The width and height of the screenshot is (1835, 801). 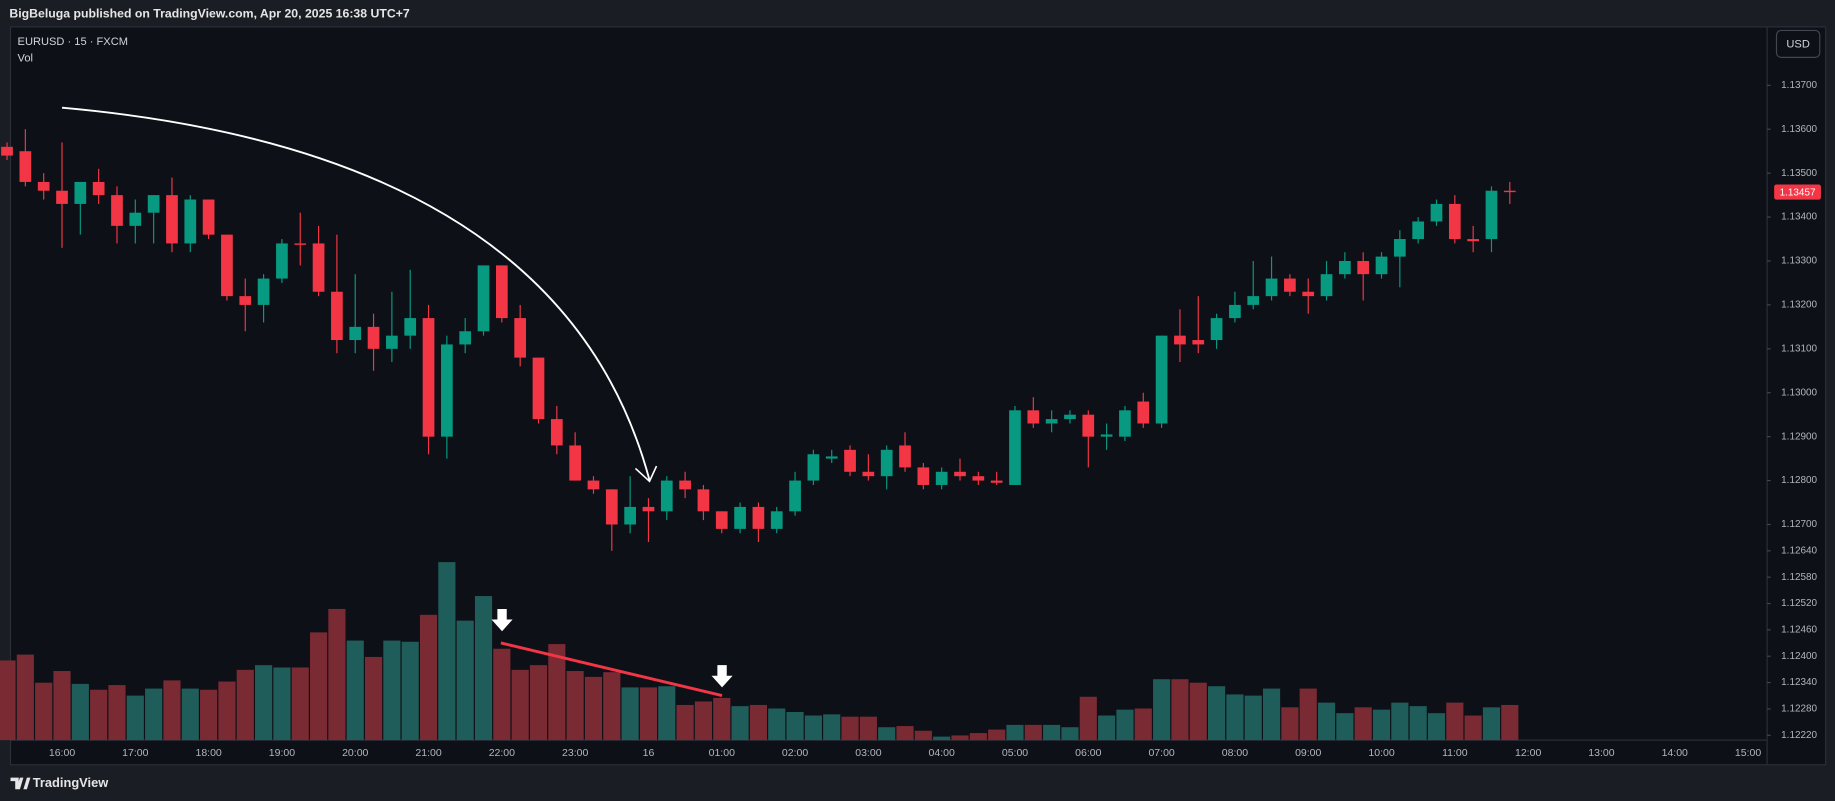 What do you see at coordinates (25, 58) in the screenshot?
I see `indicator-label: Vol` at bounding box center [25, 58].